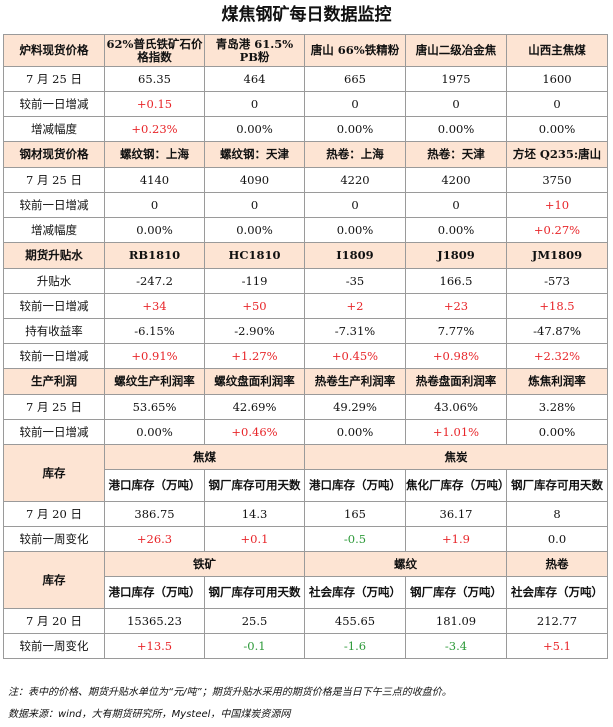 This screenshot has height=727, width=613. Describe the element at coordinates (557, 79) in the screenshot. I see `data-cell: 1600` at that location.